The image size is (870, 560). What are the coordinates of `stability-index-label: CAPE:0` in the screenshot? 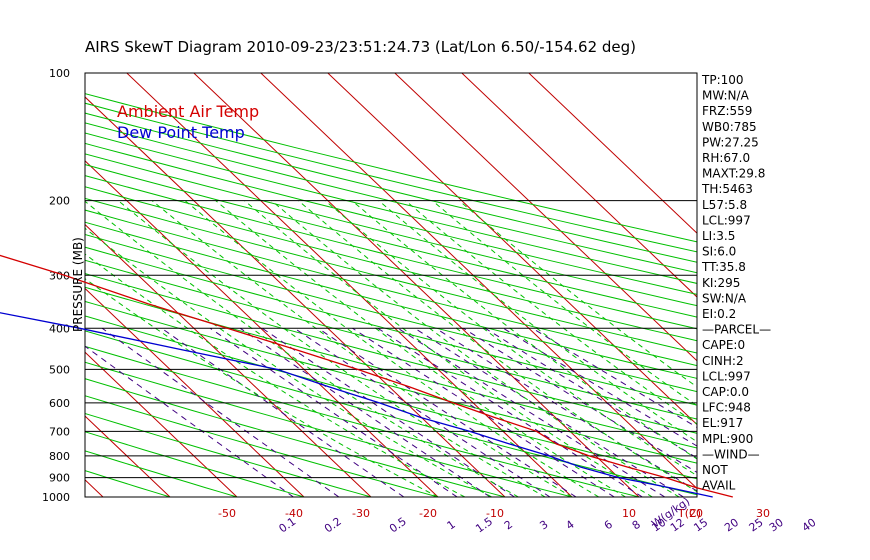 It's located at (723, 345).